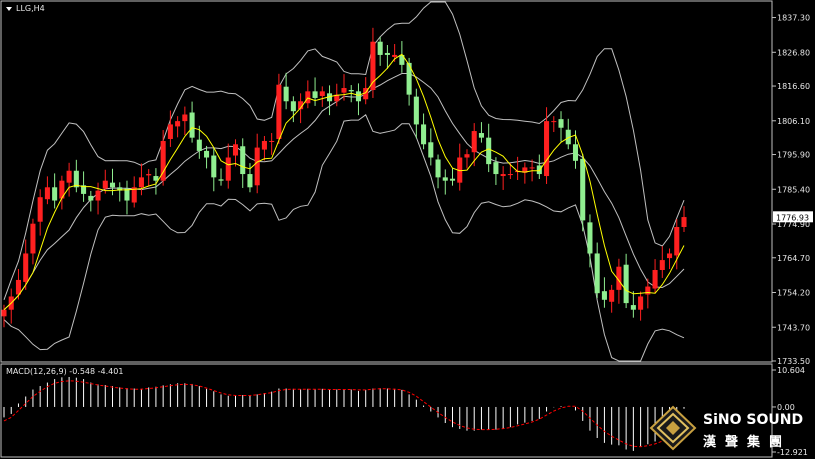 This screenshot has height=459, width=815. What do you see at coordinates (64, 371) in the screenshot?
I see `macd-label: MACD(12,26,9) -0.548 -4.401` at bounding box center [64, 371].